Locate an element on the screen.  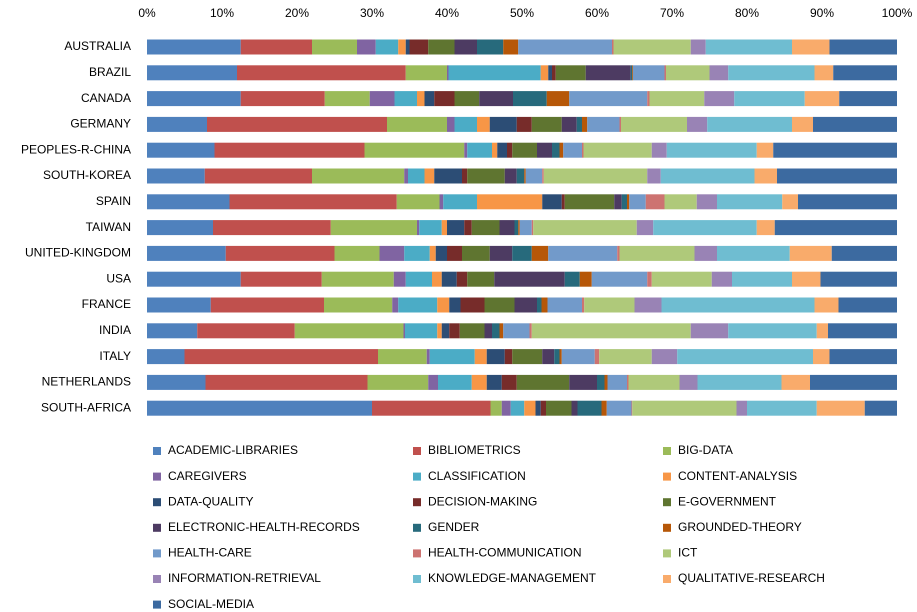
legend-label: BIBLIOMETRICS is located at coordinates (474, 450).